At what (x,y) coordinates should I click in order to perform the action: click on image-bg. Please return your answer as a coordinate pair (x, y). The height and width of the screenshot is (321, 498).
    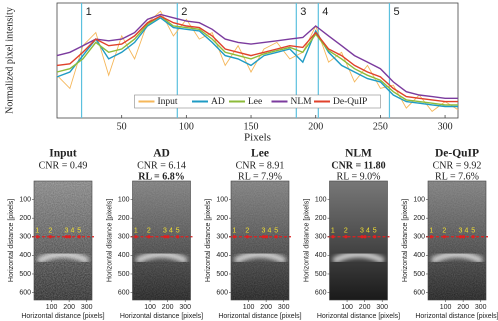
    Looking at the image, I should click on (358, 240).